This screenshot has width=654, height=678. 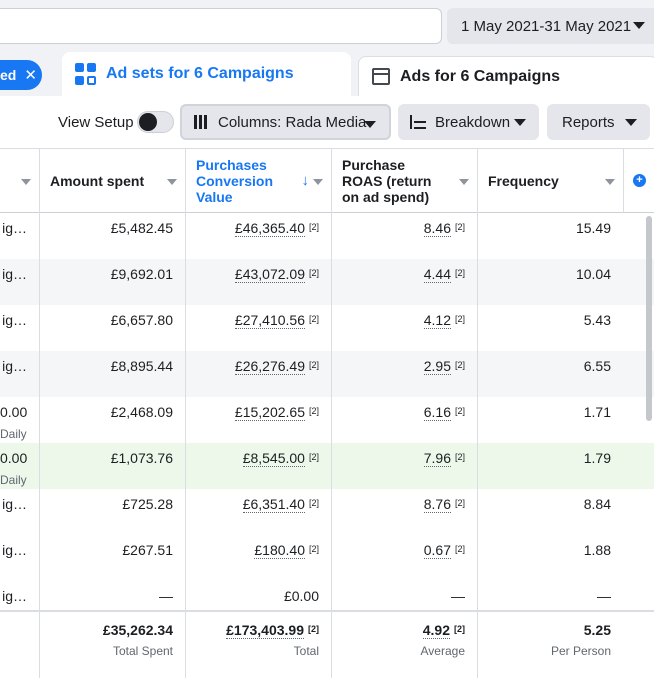 What do you see at coordinates (597, 412) in the screenshot?
I see `frequency-cell: 1.71` at bounding box center [597, 412].